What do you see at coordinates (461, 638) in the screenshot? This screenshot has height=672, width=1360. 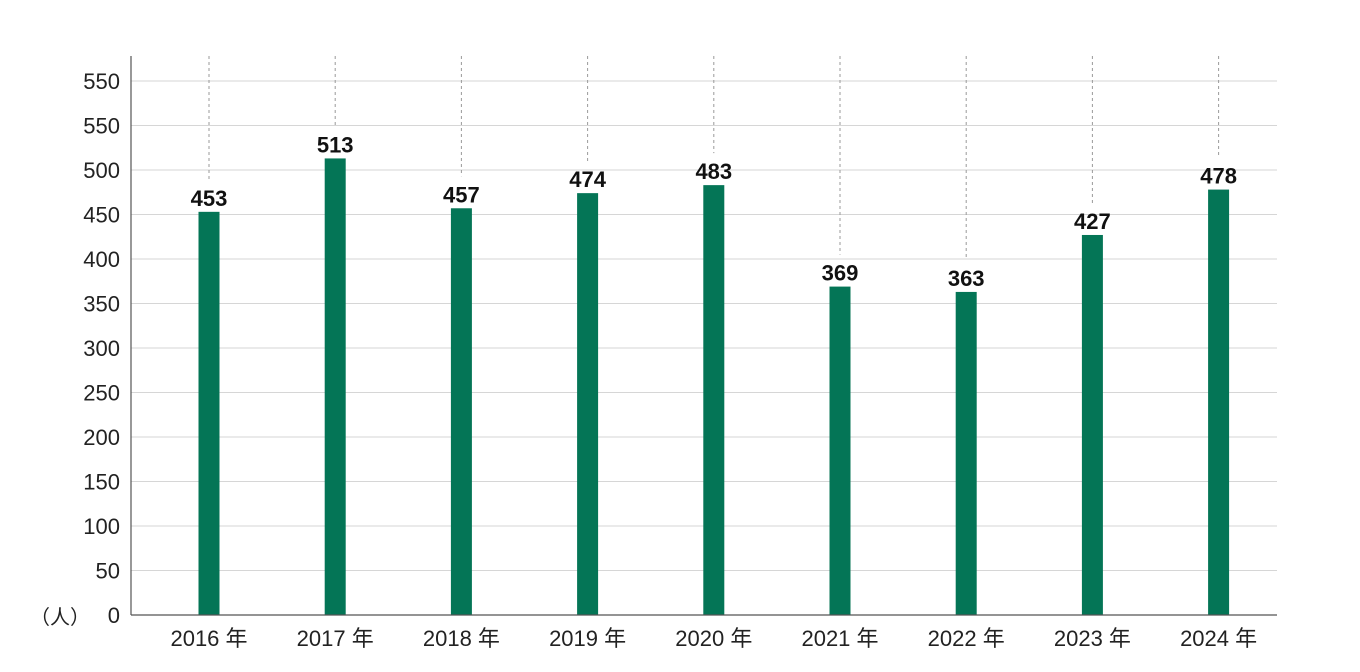 I see `x-tick-label: 2018 年` at bounding box center [461, 638].